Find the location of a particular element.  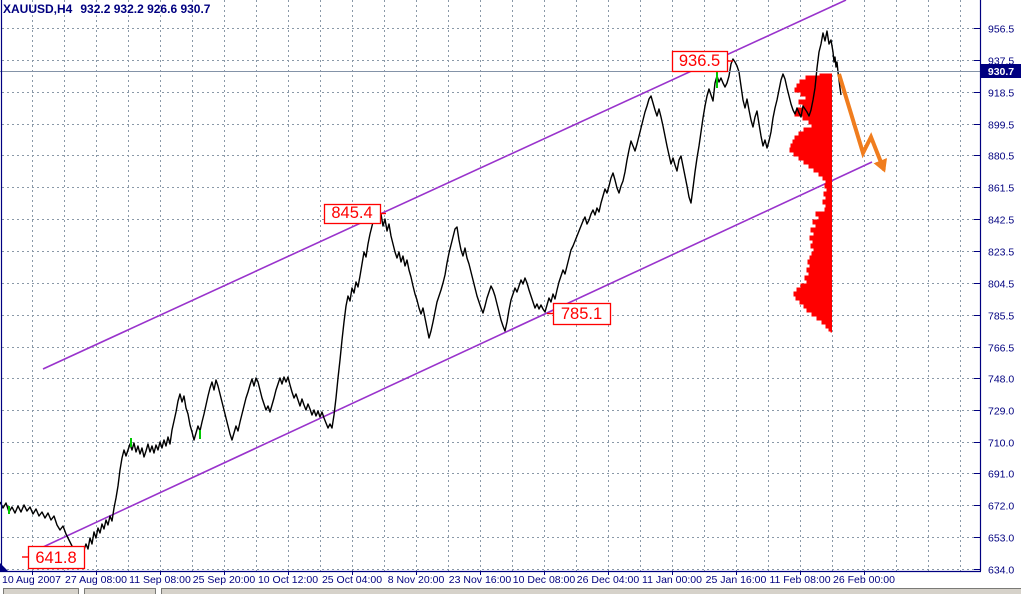

y-axis-label: 710.0 is located at coordinates (1001, 444).